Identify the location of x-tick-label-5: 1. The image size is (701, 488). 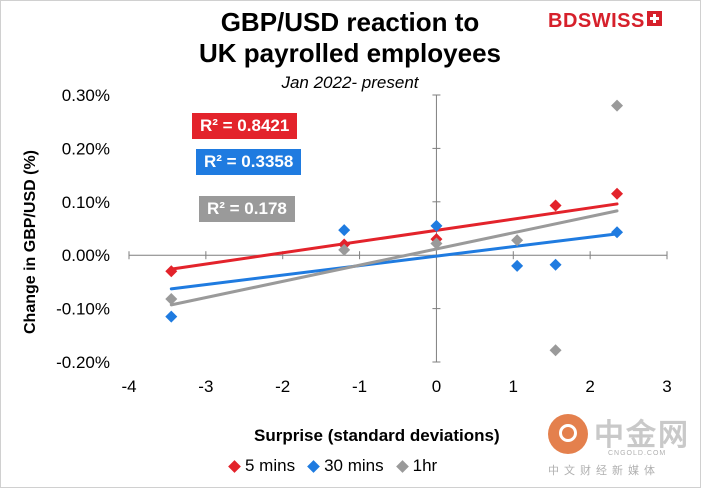
(513, 386).